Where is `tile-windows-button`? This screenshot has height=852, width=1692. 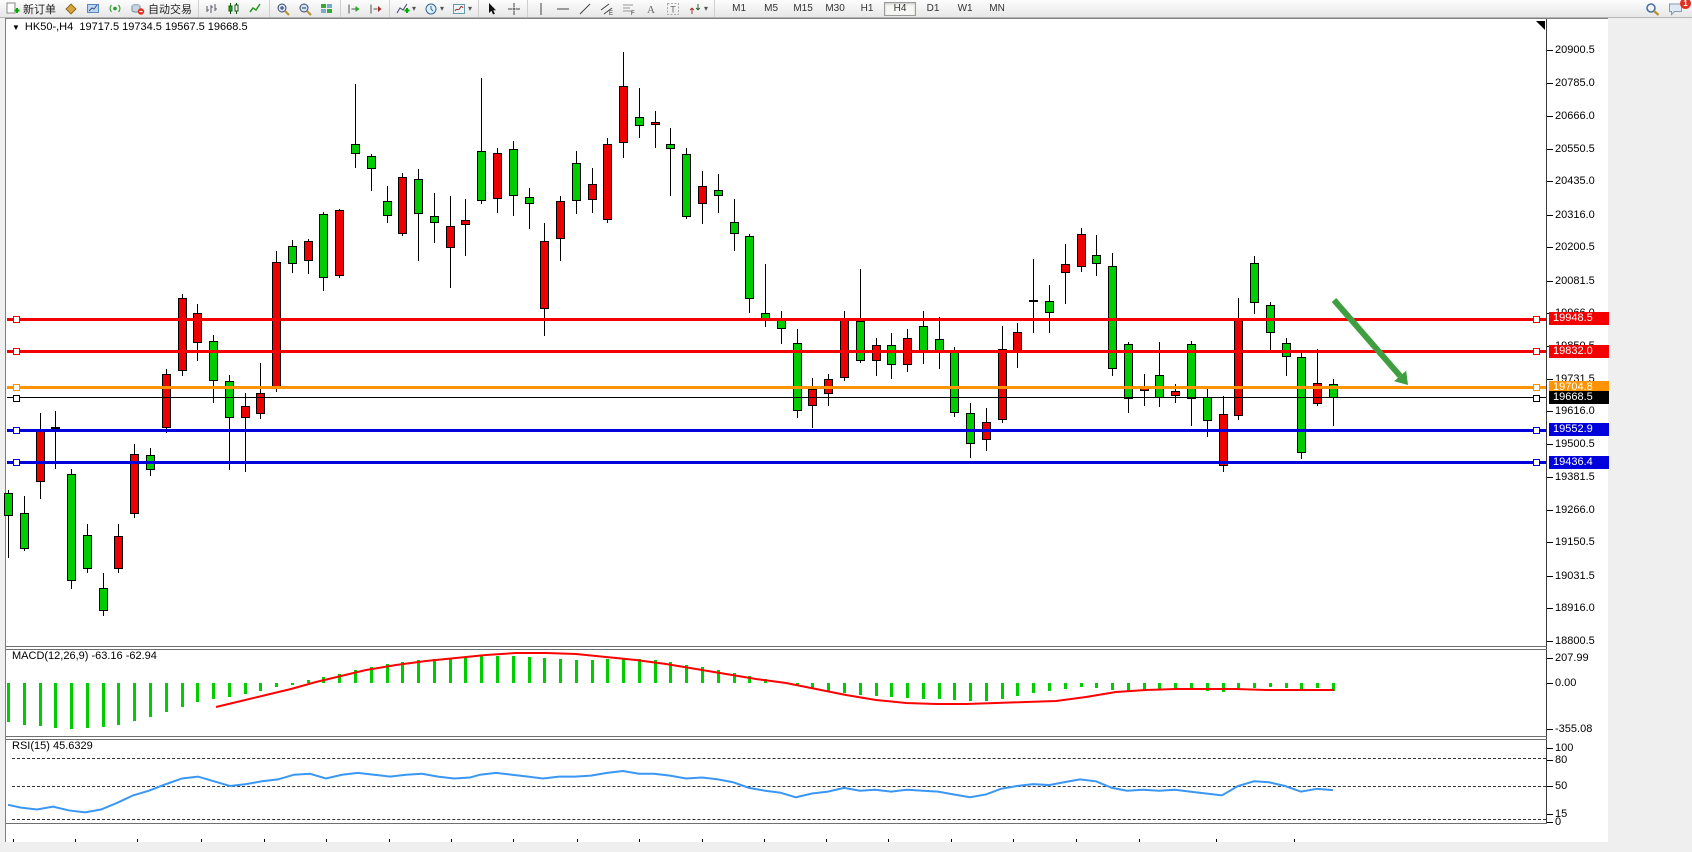
tile-windows-button is located at coordinates (327, 8).